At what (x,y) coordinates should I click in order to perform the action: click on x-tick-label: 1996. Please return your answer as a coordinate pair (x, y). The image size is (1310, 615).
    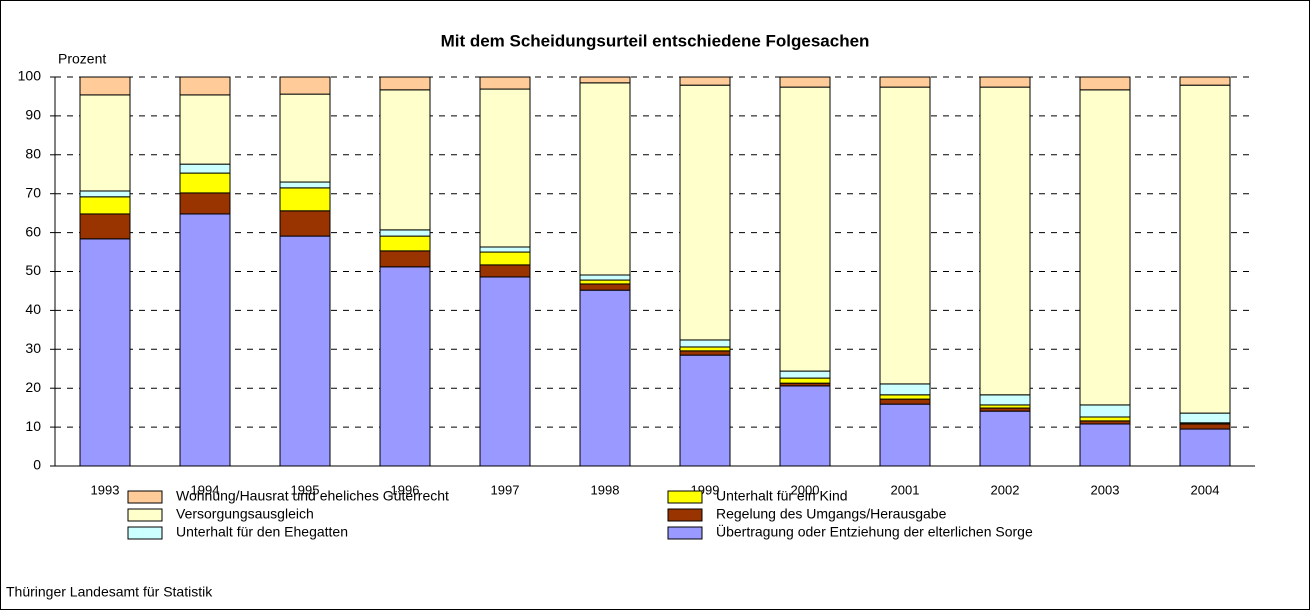
    Looking at the image, I should click on (405, 489).